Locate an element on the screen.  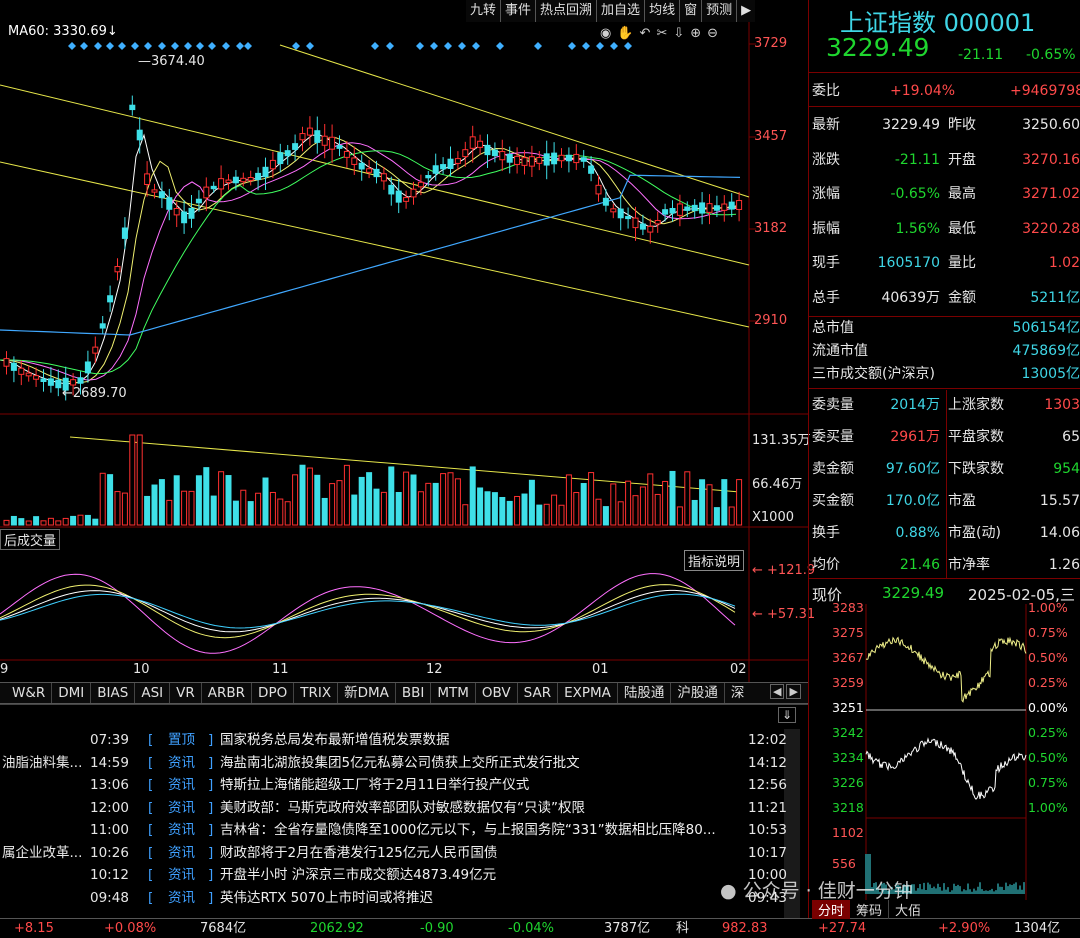
toolbar-hot-review: 热点回溯 is located at coordinates (566, 11).